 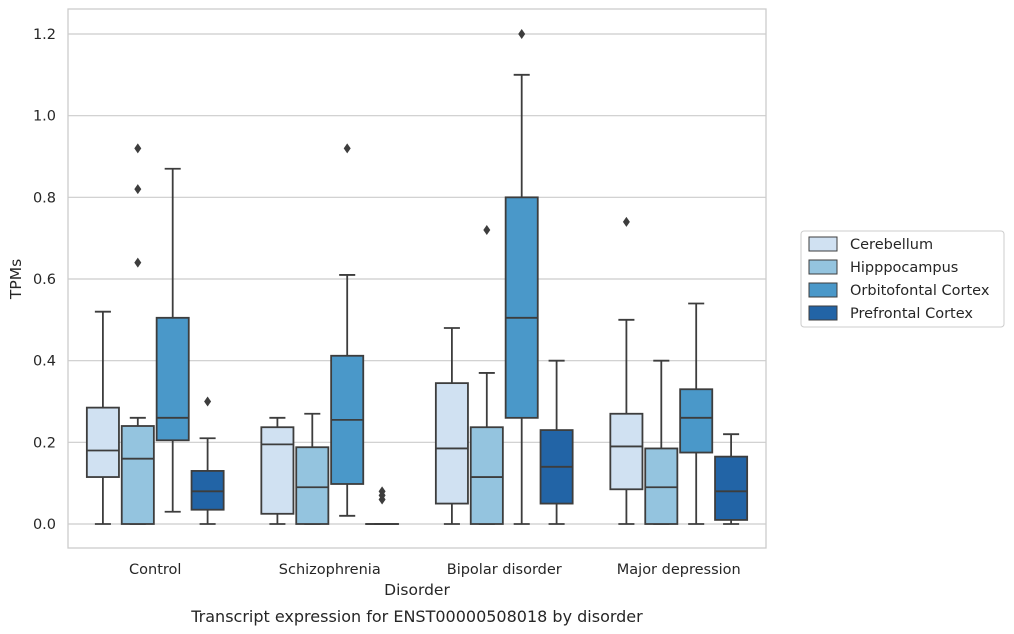 I want to click on y-tick-label: 0.6, so click(x=44, y=280).